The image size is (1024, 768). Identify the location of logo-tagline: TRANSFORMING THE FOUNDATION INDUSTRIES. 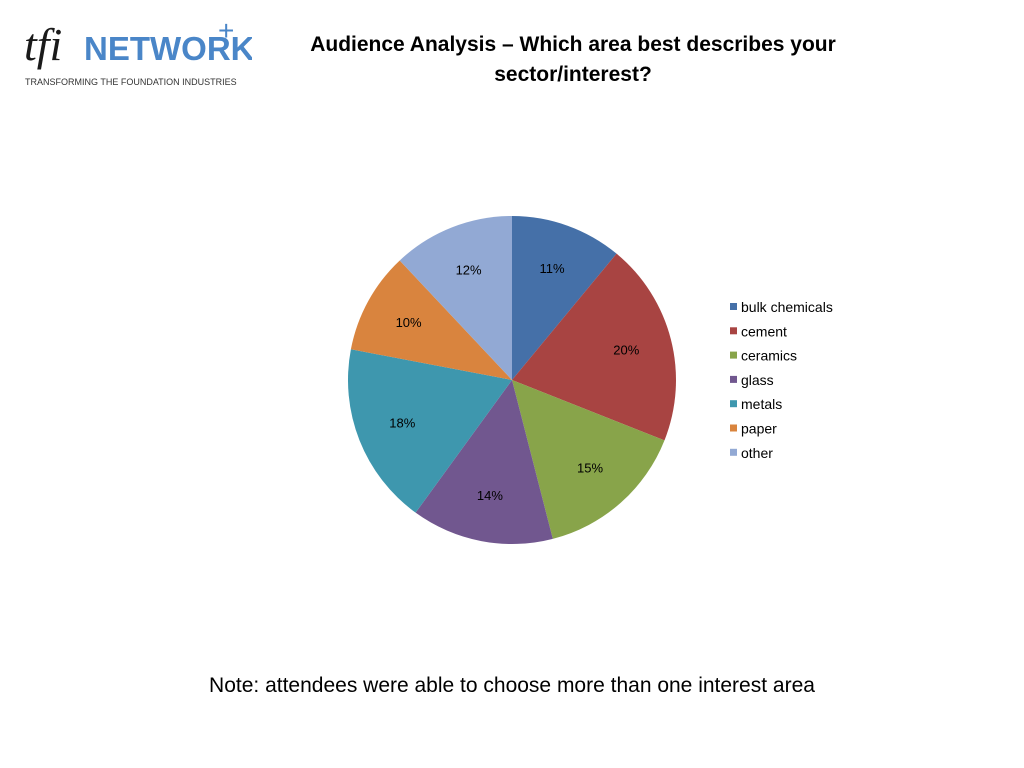
(131, 82).